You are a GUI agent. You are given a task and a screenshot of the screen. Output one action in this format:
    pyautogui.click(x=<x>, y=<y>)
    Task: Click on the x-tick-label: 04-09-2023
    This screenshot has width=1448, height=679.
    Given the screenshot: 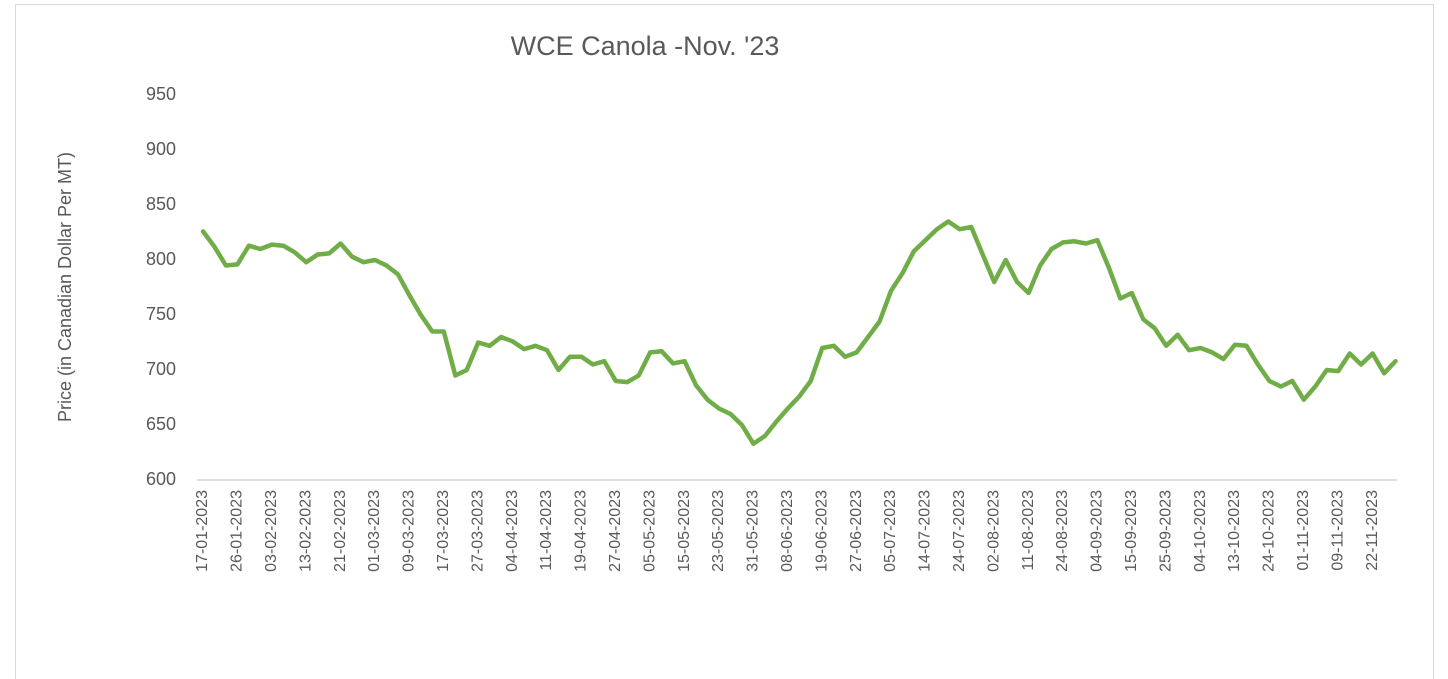 What is the action you would take?
    pyautogui.click(x=1097, y=531)
    